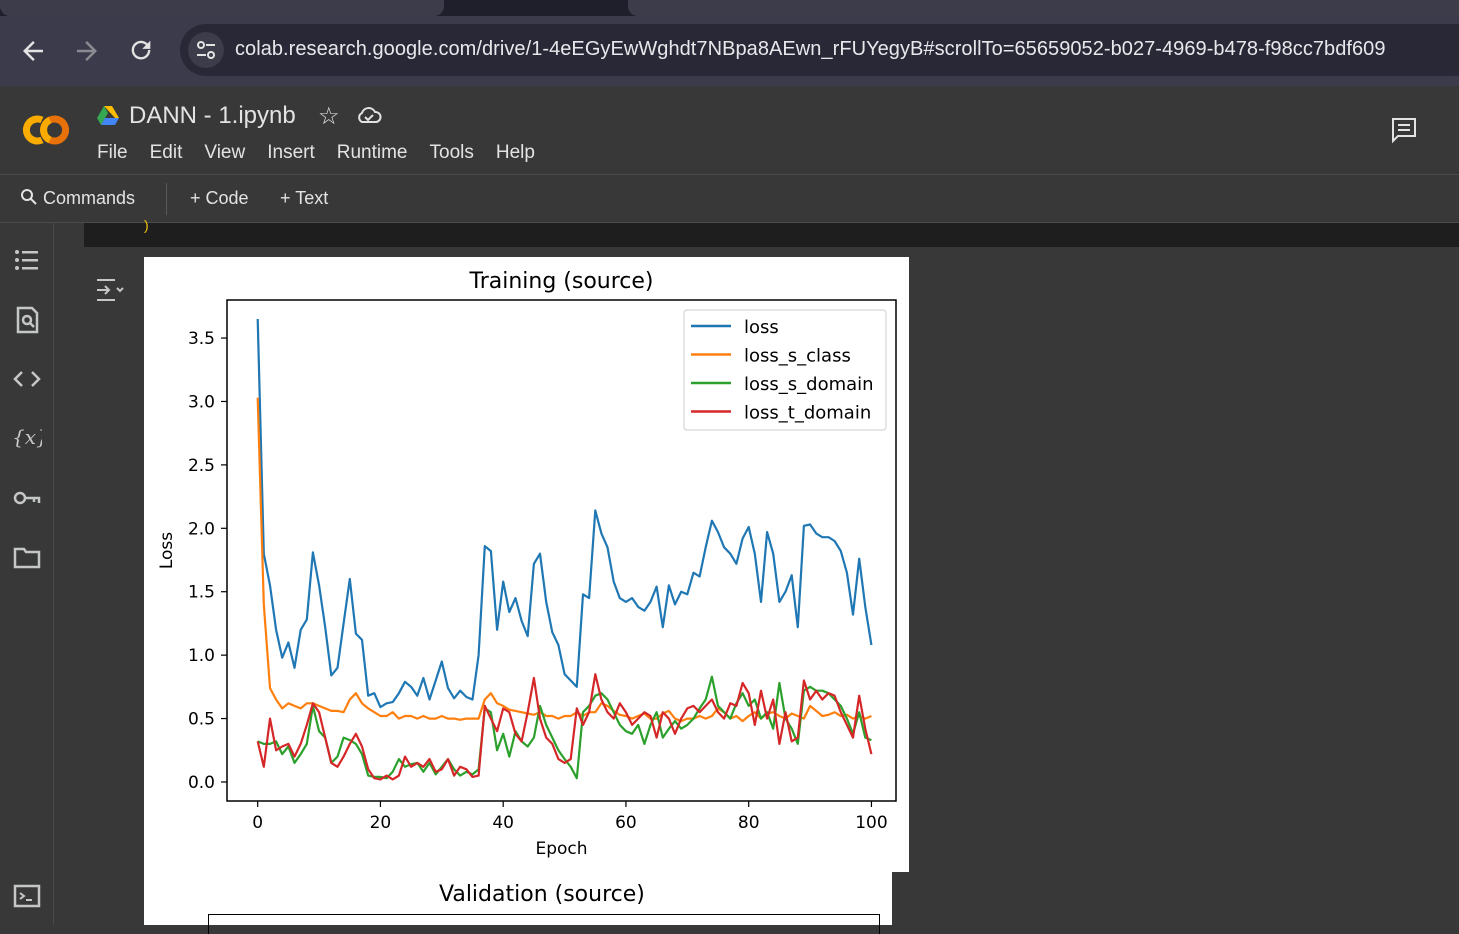 The height and width of the screenshot is (934, 1459). What do you see at coordinates (871, 823) in the screenshot?
I see `x-tick-label: 100` at bounding box center [871, 823].